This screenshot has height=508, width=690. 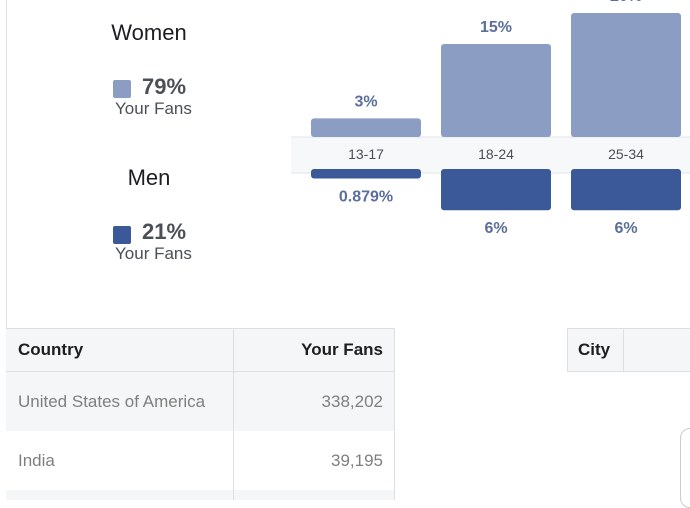 What do you see at coordinates (314, 401) in the screenshot?
I see `table-row: 338,202` at bounding box center [314, 401].